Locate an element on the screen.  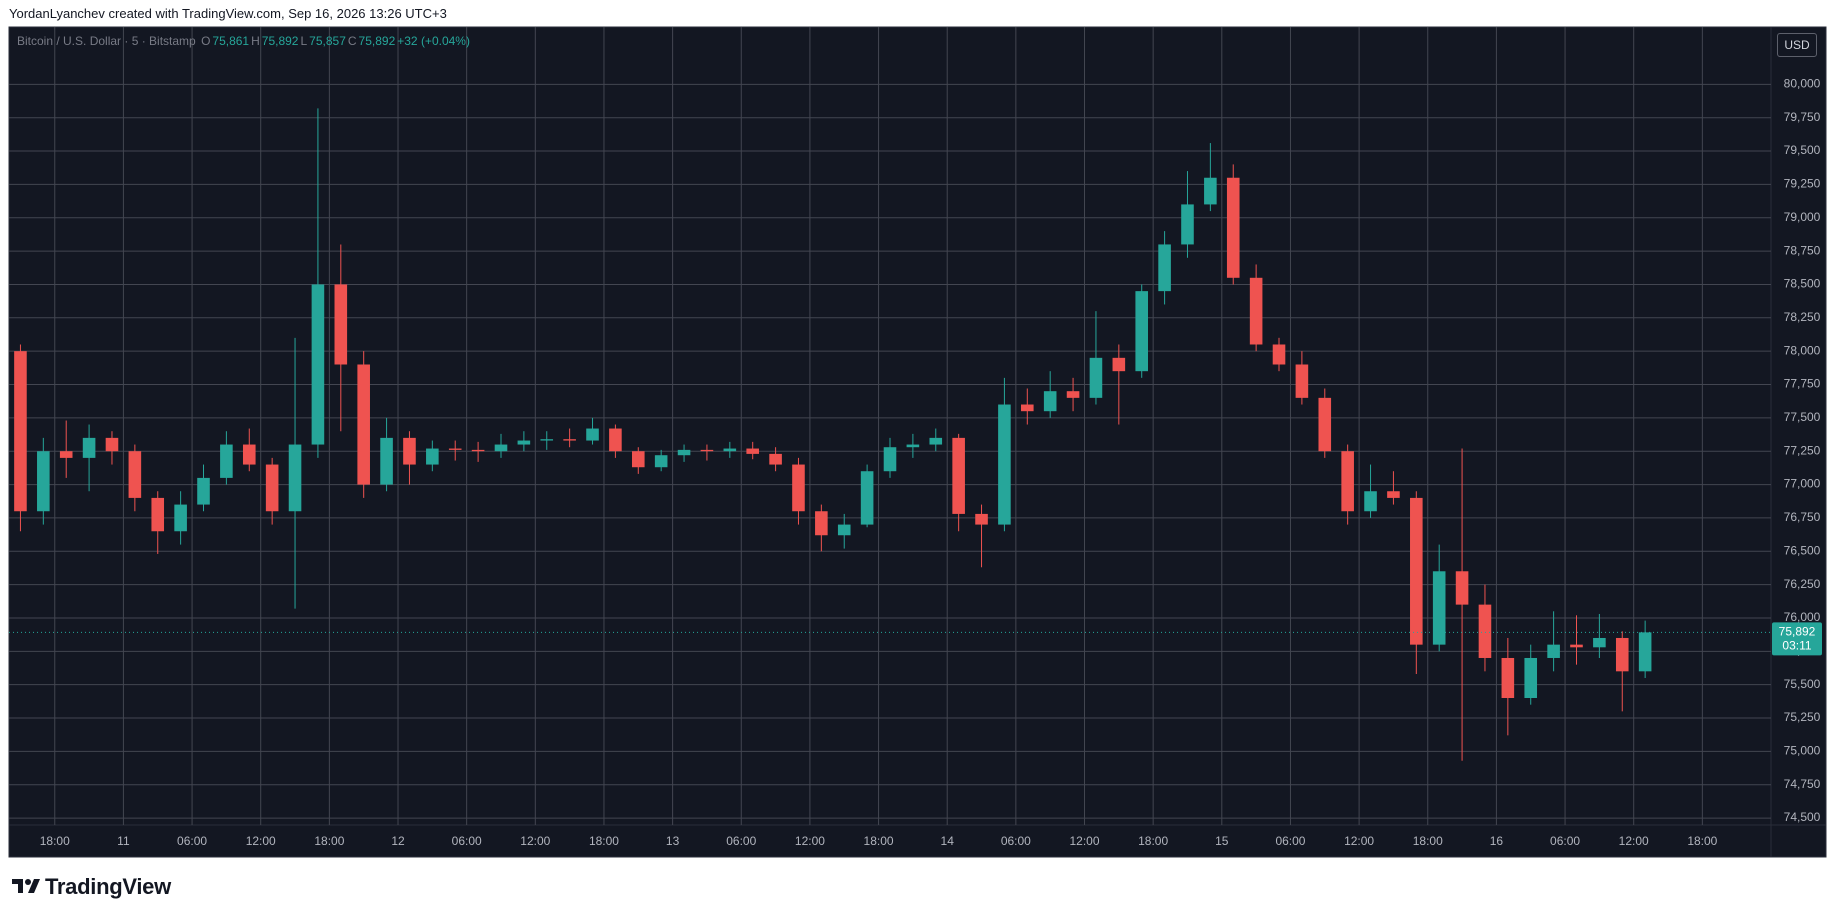
x-tick-label: 12 is located at coordinates (398, 841).